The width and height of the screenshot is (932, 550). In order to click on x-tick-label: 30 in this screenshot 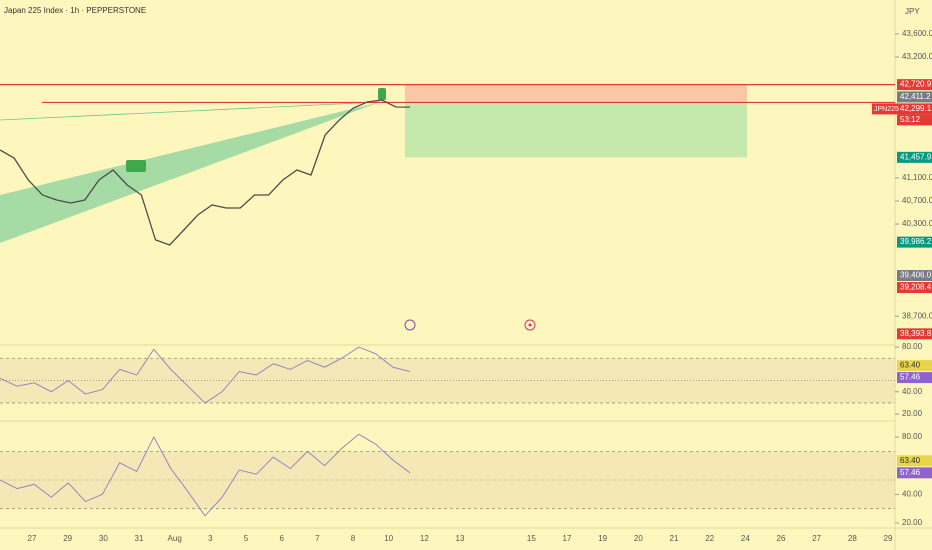, I will do `click(103, 538)`.